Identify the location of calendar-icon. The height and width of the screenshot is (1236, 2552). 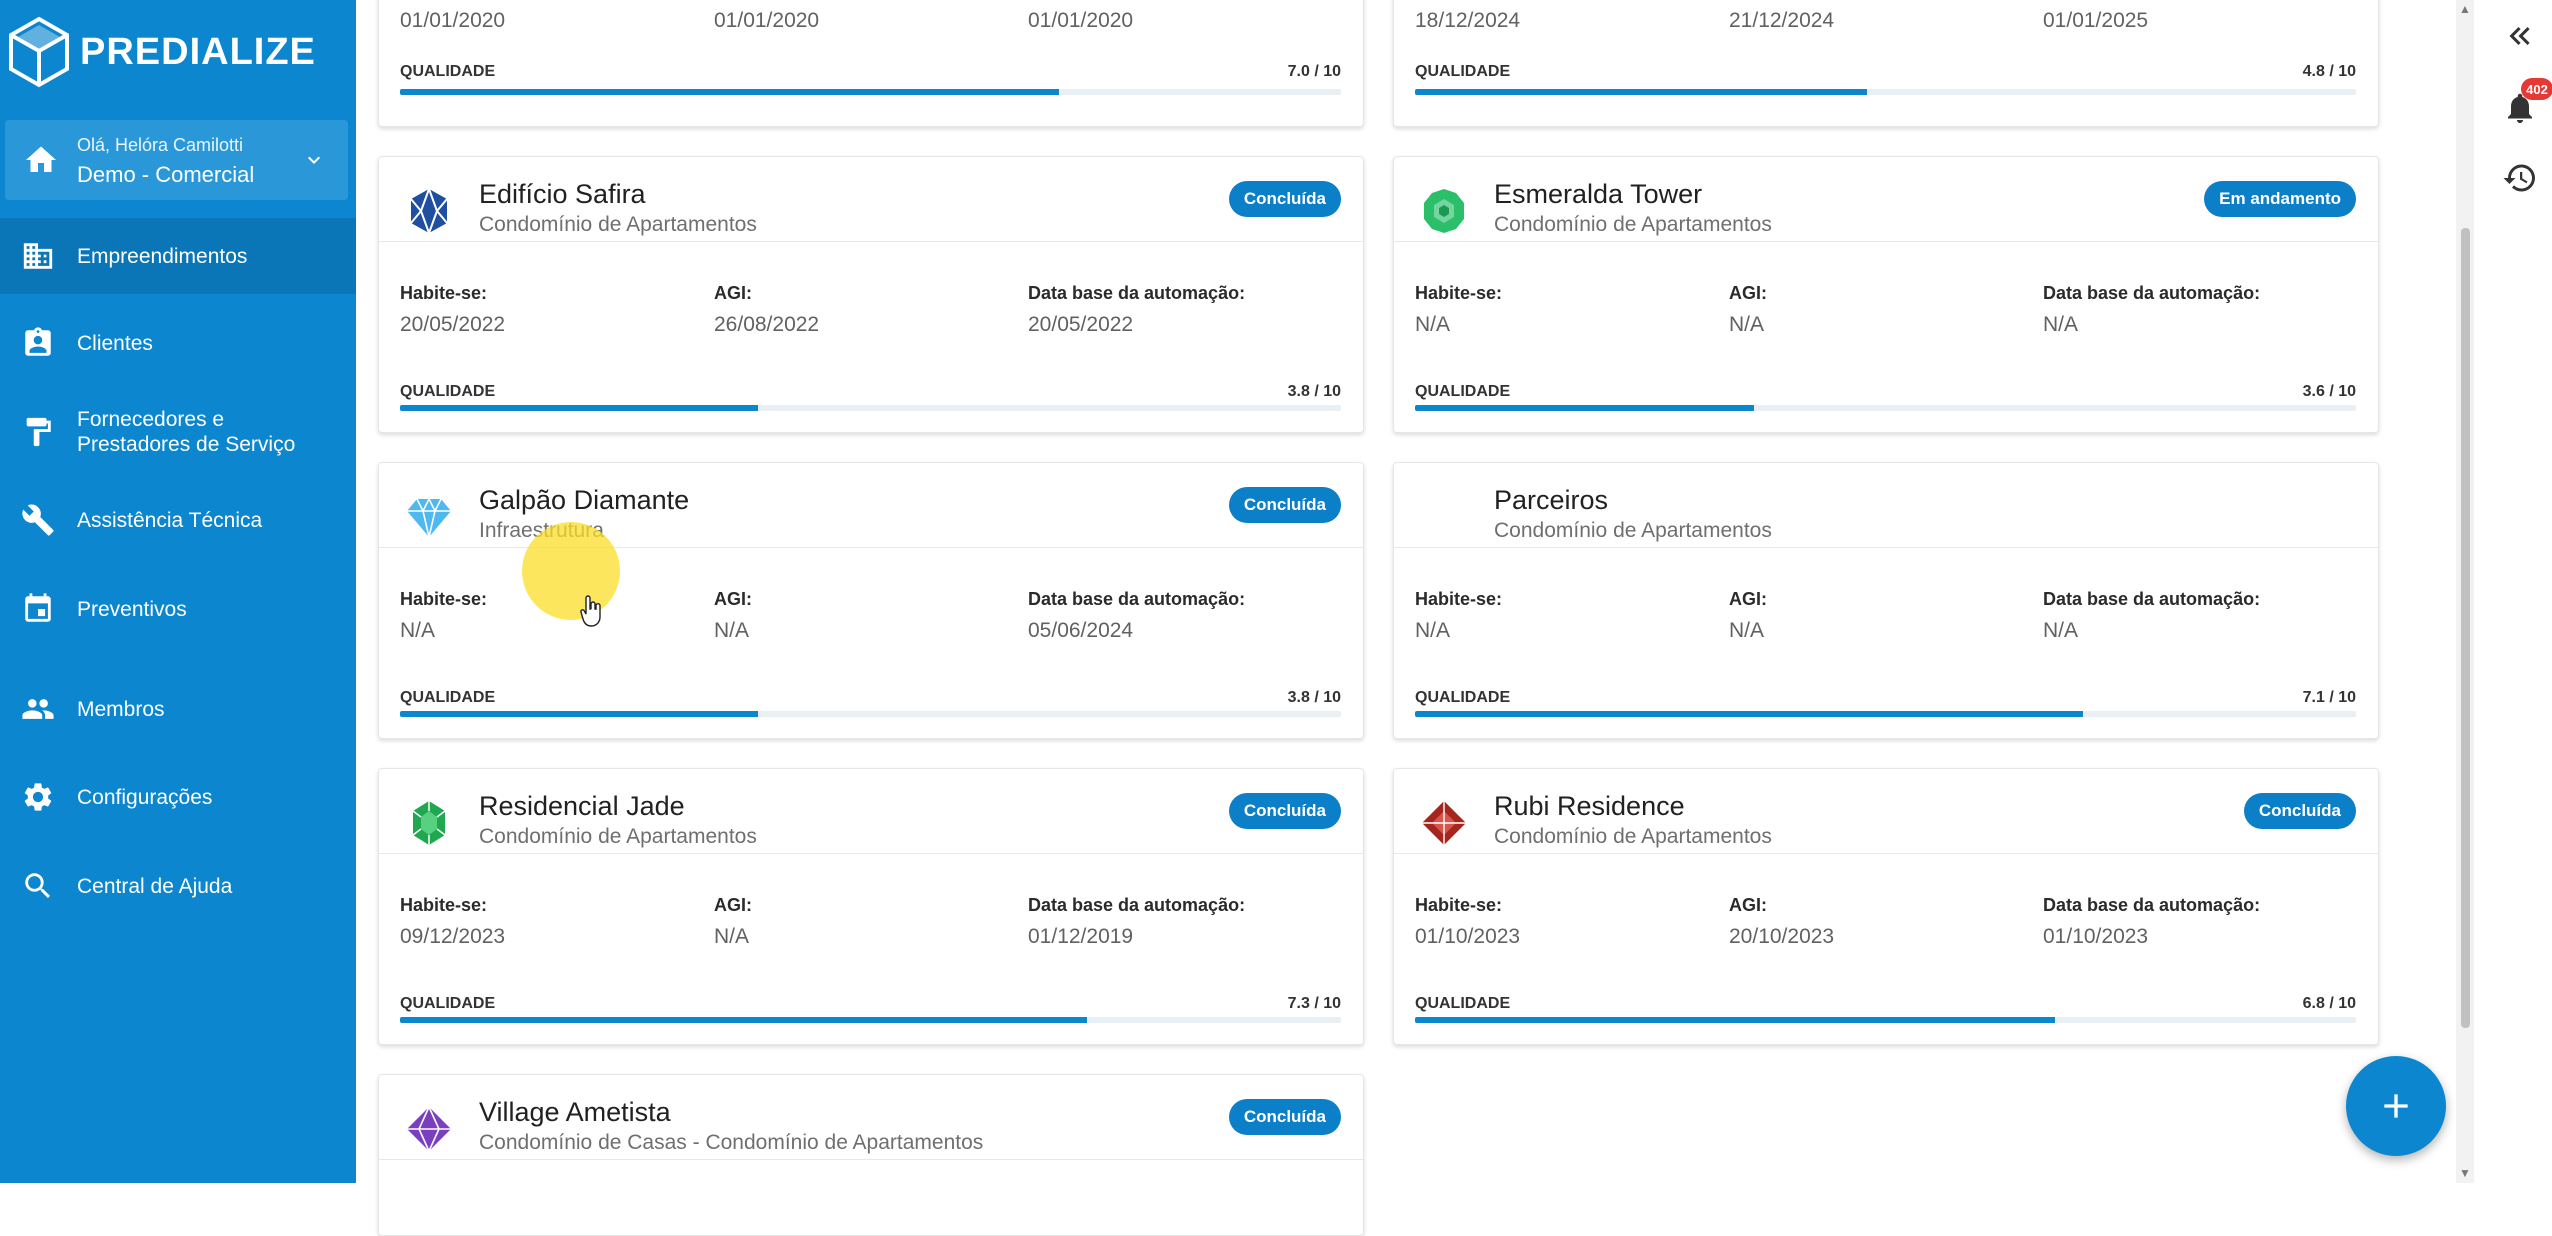
(38, 607).